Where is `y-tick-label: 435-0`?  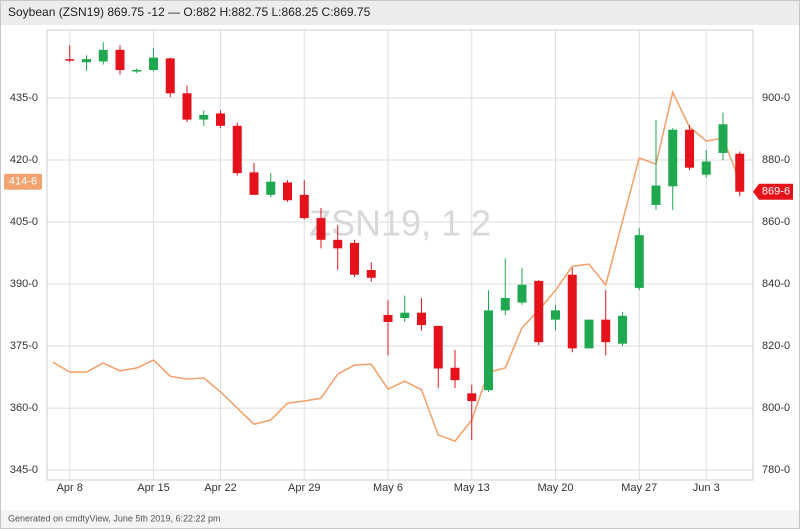
y-tick-label: 435-0 is located at coordinates (24, 98).